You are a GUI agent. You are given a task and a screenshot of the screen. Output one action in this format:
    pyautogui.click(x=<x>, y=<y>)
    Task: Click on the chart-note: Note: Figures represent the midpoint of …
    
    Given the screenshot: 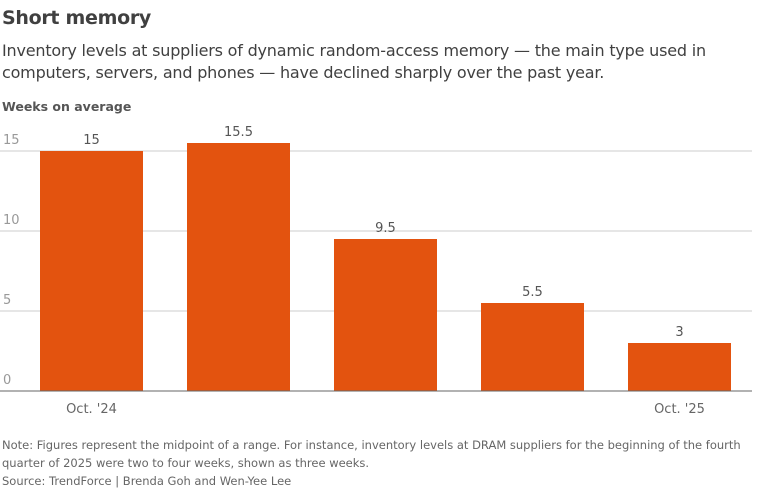 What is the action you would take?
    pyautogui.click(x=371, y=454)
    